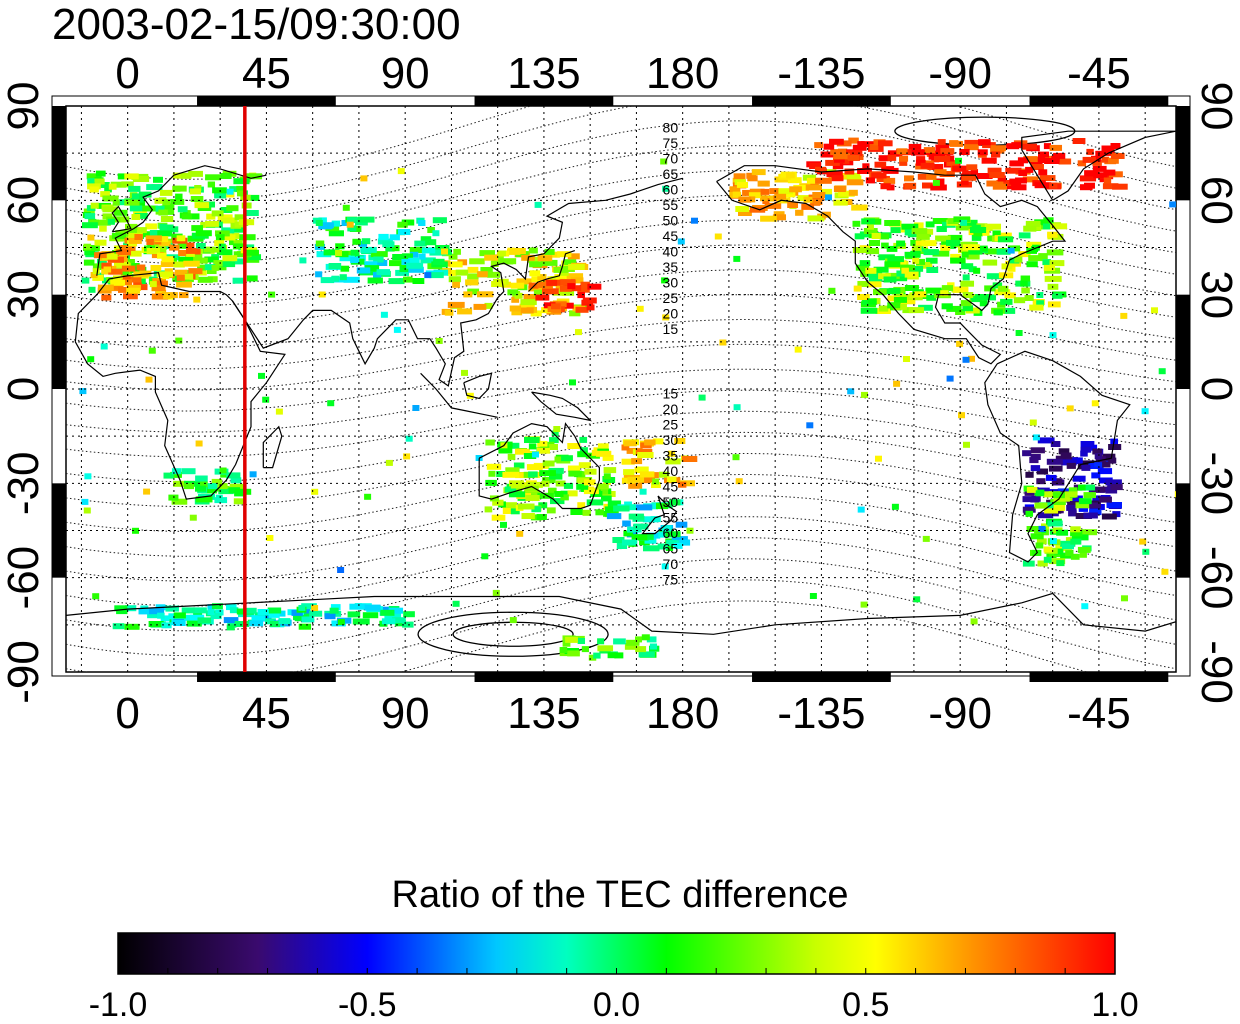 This screenshot has height=1024, width=1240. Describe the element at coordinates (621, 332) in the screenshot. I see `magnetic-contour` at that location.